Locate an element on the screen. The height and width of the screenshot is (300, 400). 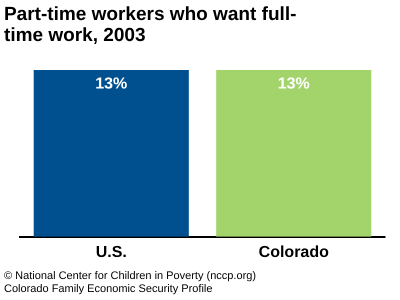
x-tick-label: U.S. is located at coordinates (111, 252).